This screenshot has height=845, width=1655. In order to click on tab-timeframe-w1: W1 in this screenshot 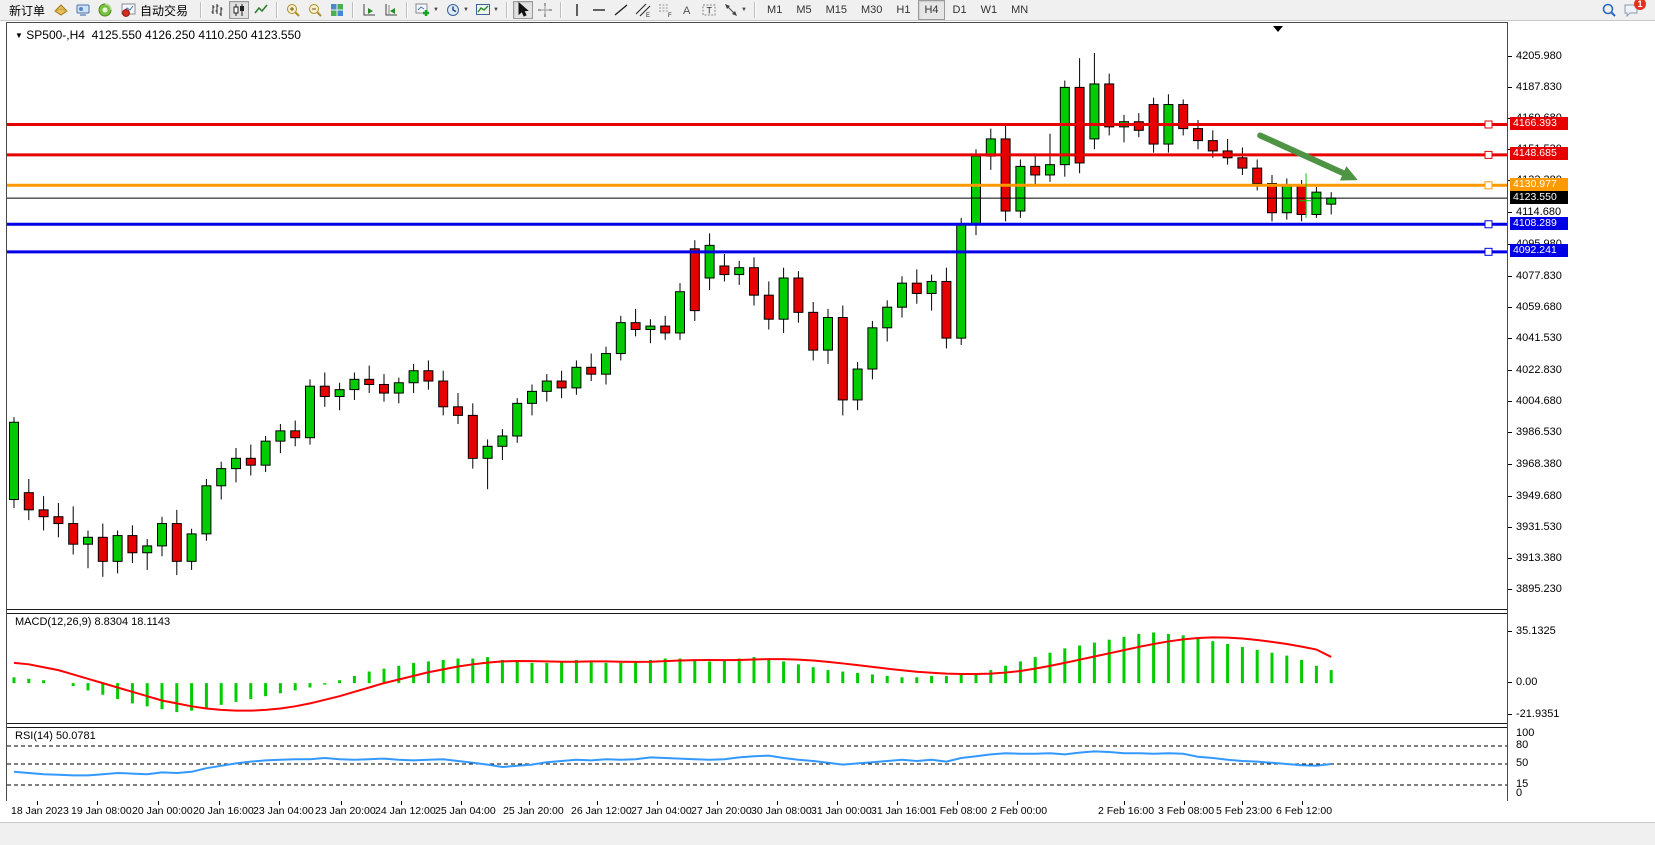, I will do `click(989, 10)`.